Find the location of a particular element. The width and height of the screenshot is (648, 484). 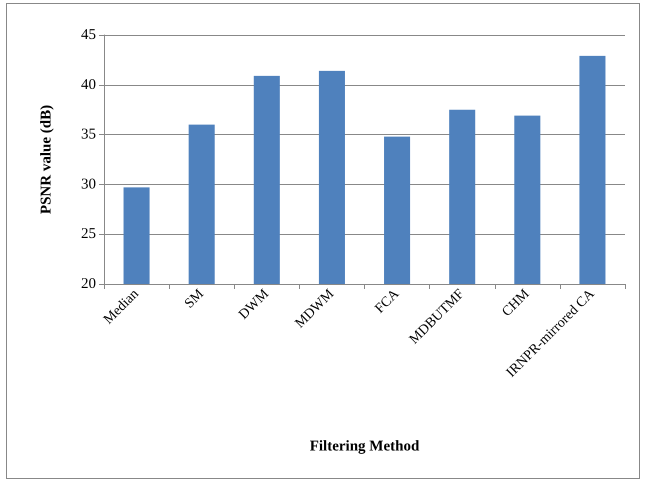

y-tick-label: 30 is located at coordinates (88, 184).